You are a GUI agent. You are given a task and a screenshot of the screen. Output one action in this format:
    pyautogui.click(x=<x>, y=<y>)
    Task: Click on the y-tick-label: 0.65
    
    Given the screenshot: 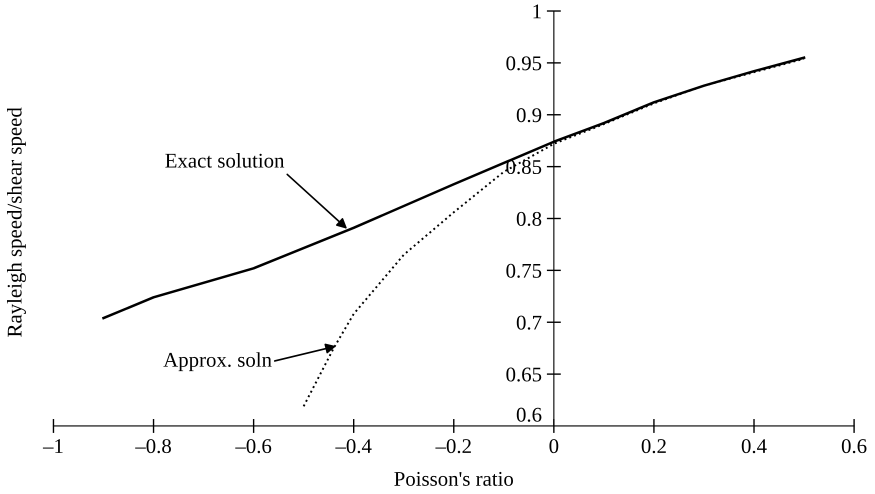 What is the action you would take?
    pyautogui.click(x=524, y=374)
    